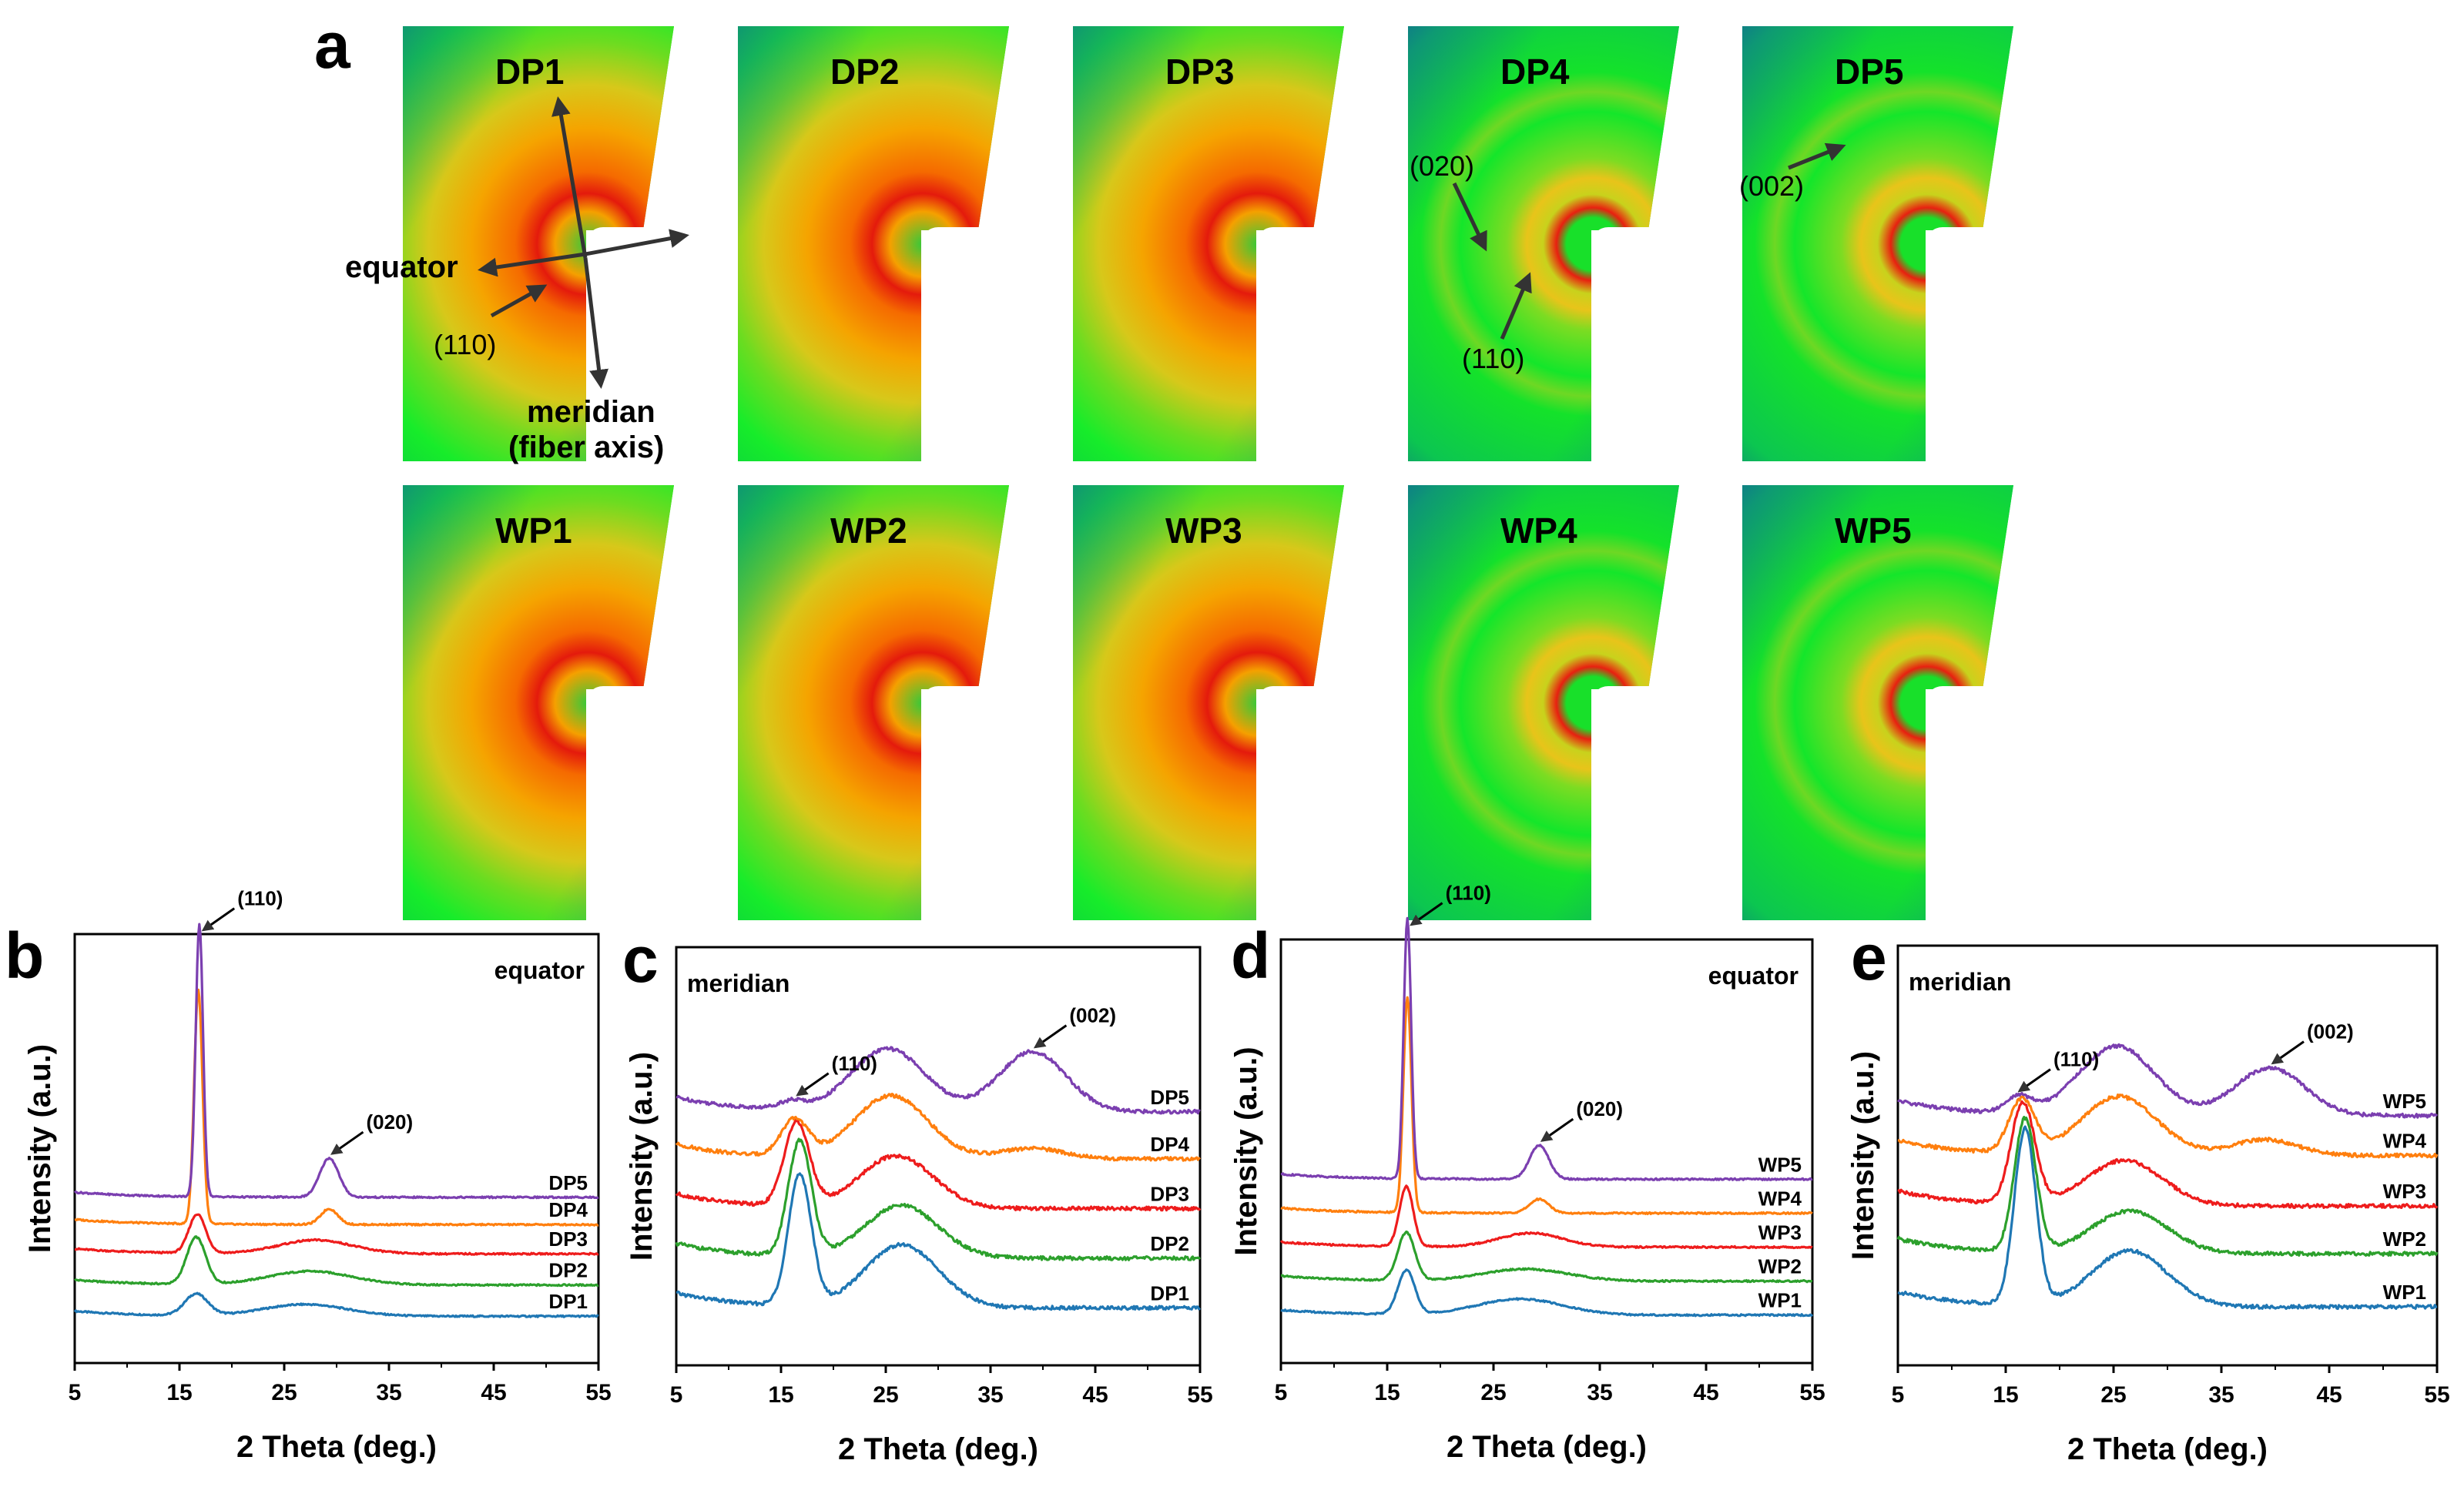  What do you see at coordinates (401, 267) in the screenshot?
I see `equator-annotation: equator` at bounding box center [401, 267].